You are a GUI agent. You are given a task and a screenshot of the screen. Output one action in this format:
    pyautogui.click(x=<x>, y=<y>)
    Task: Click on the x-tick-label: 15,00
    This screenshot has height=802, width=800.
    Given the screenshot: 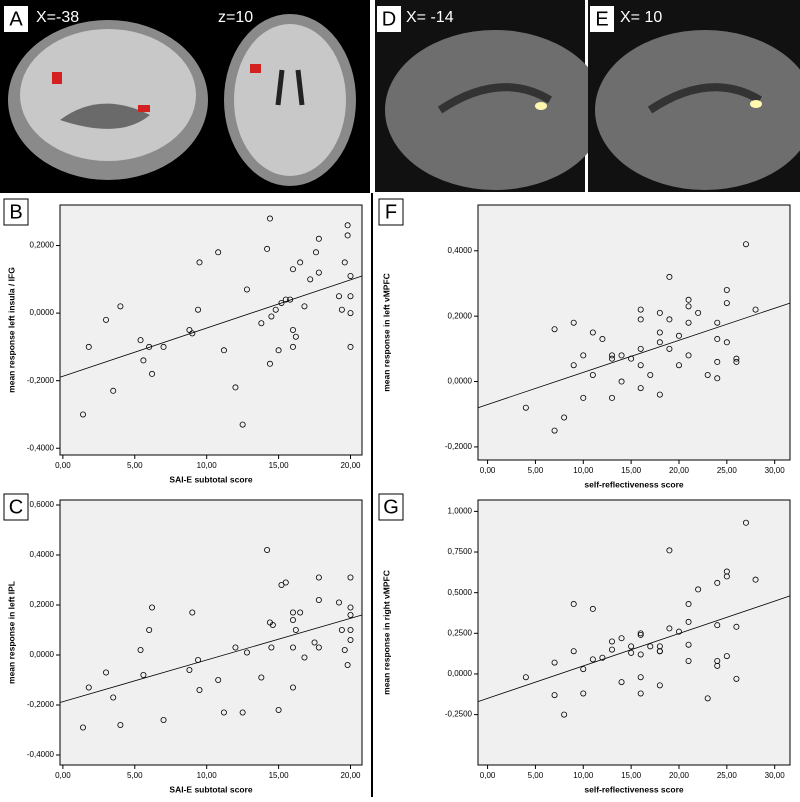 What is the action you would take?
    pyautogui.click(x=631, y=775)
    